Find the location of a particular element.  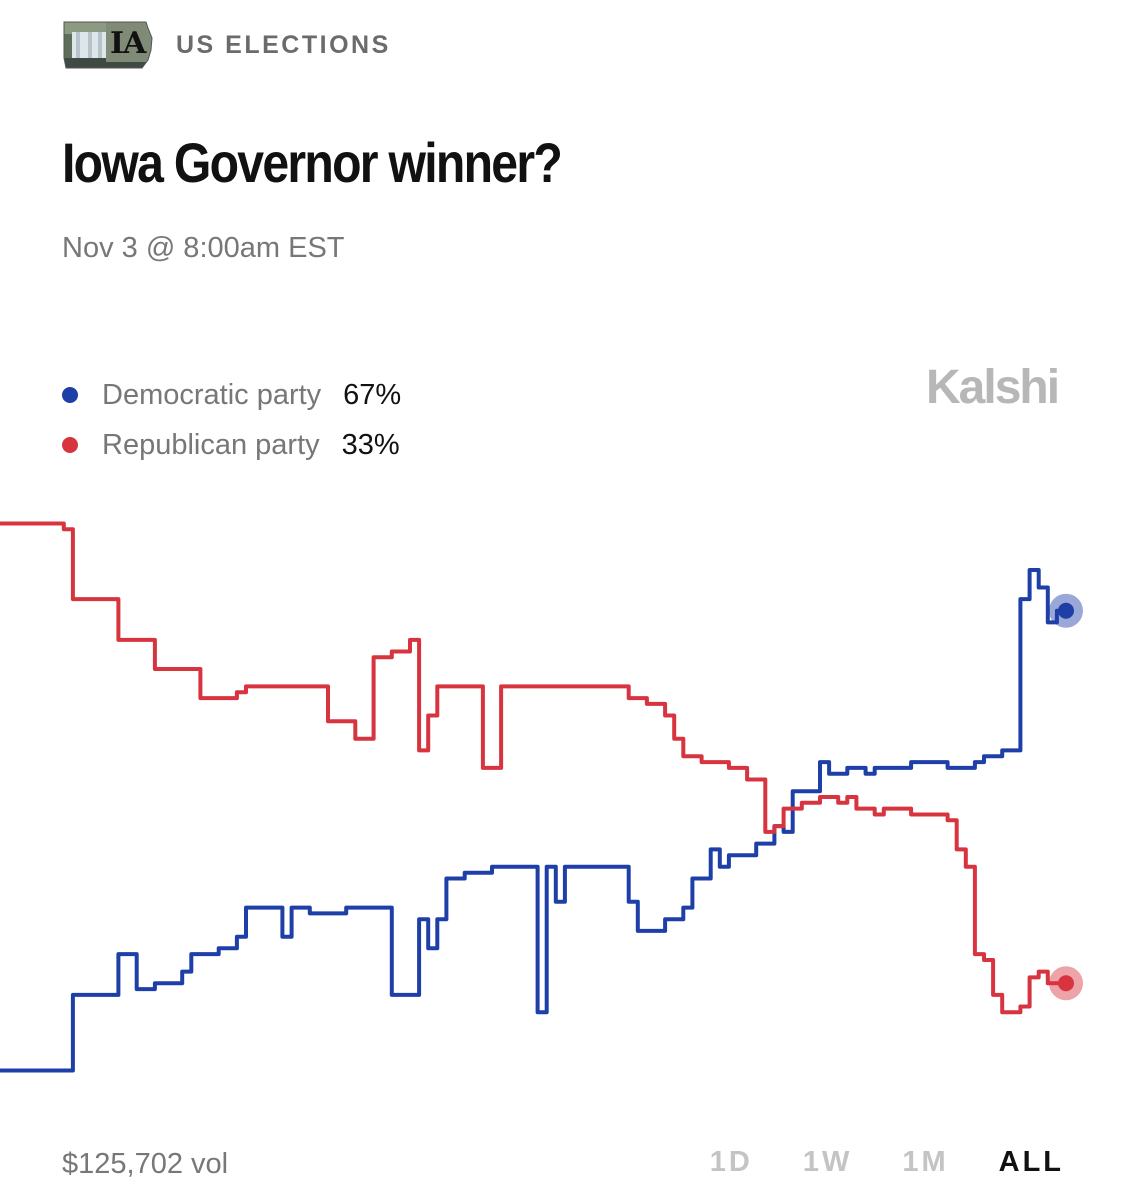

legend-percent: 33% is located at coordinates (370, 444).